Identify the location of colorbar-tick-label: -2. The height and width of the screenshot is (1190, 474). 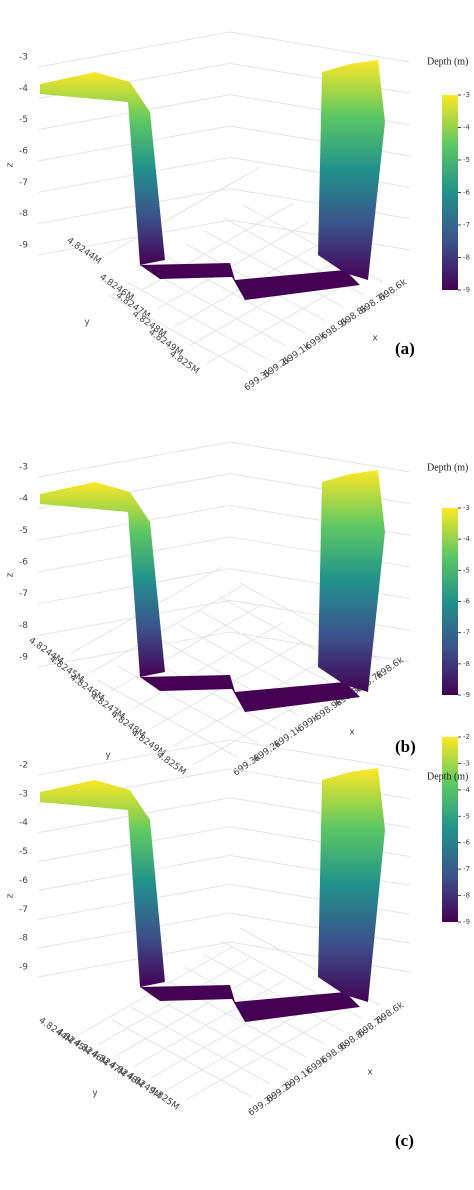
(466, 737).